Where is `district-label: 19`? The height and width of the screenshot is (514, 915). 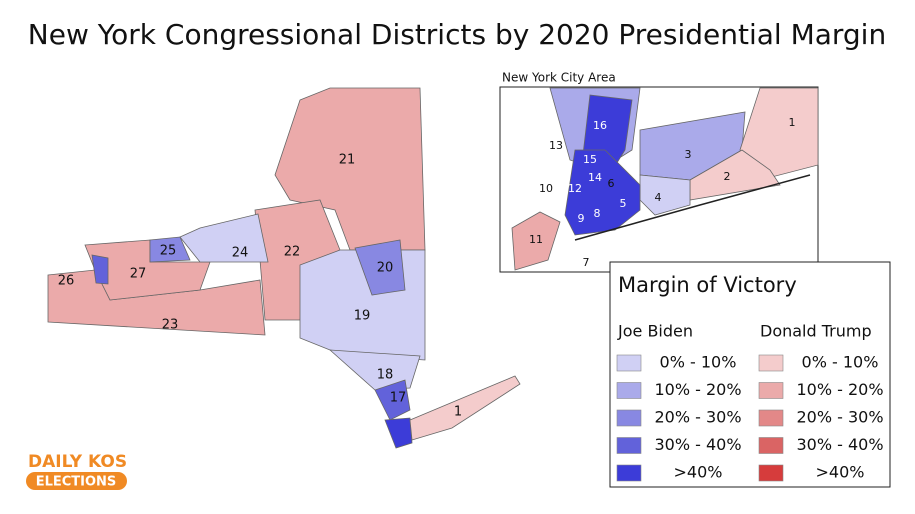
district-label: 19 is located at coordinates (362, 316).